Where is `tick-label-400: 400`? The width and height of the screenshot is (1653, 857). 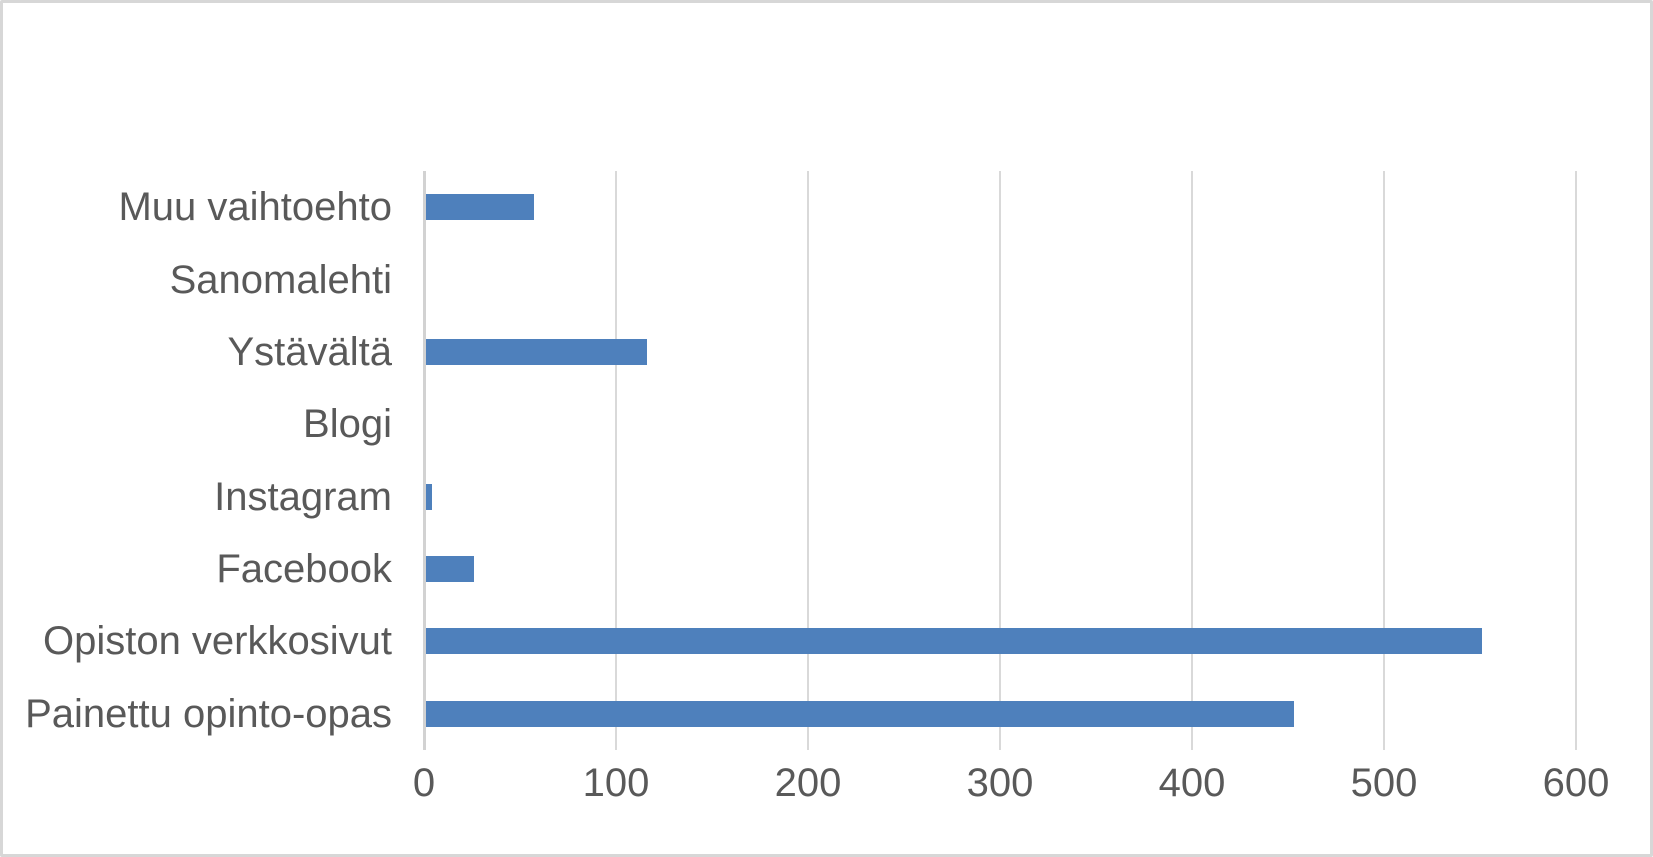
tick-label-400: 400 is located at coordinates (1192, 783).